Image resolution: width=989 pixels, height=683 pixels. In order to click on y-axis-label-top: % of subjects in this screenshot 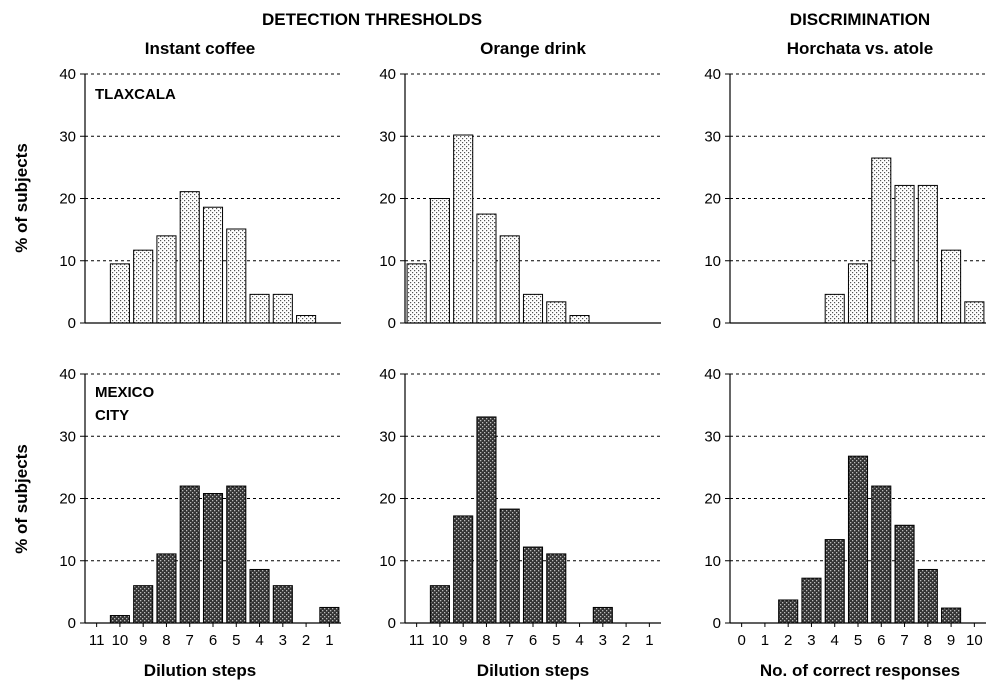, I will do `click(21, 198)`.